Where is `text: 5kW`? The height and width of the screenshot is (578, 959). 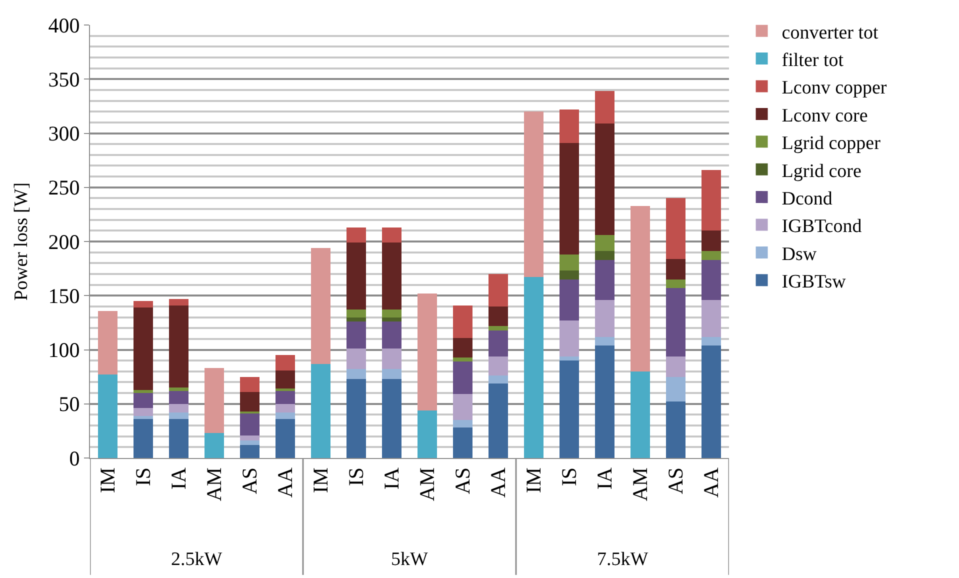 text: 5kW is located at coordinates (409, 559).